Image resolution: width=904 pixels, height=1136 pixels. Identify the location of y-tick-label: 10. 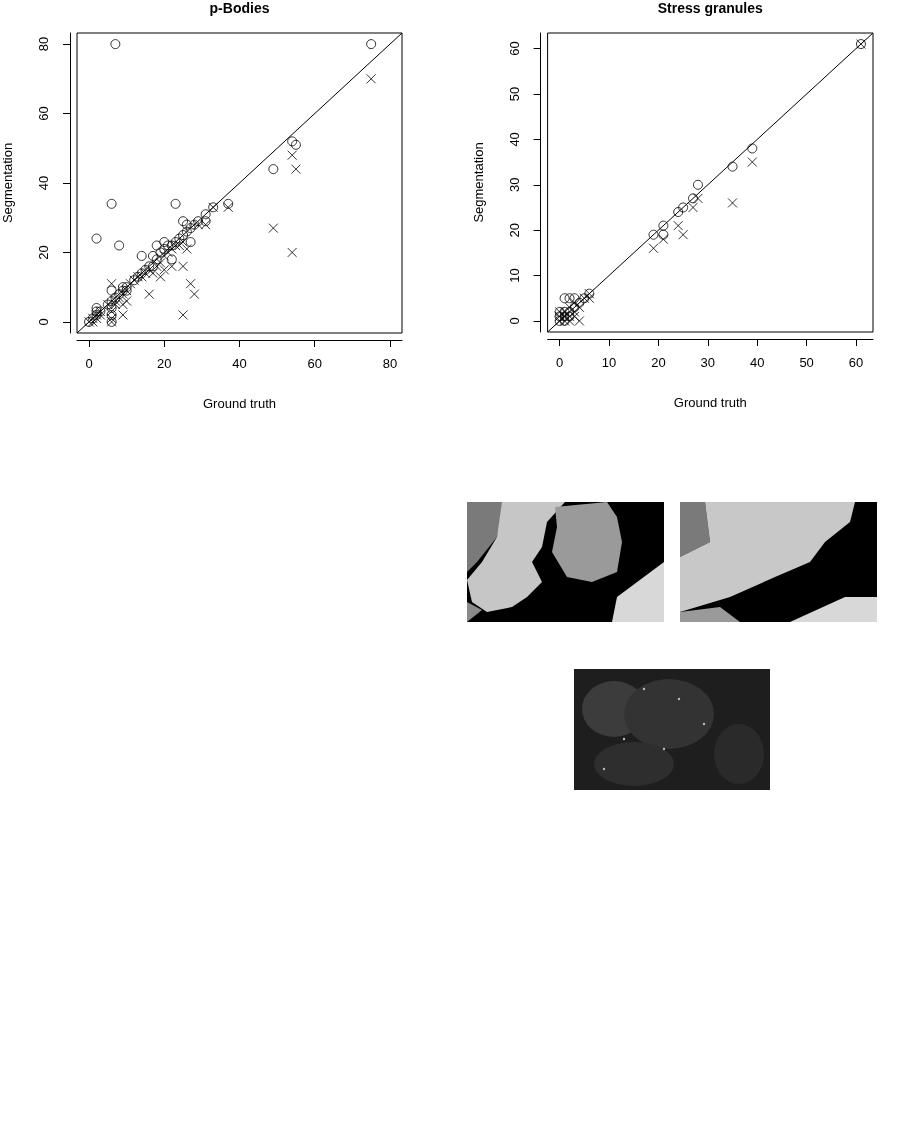
(514, 275).